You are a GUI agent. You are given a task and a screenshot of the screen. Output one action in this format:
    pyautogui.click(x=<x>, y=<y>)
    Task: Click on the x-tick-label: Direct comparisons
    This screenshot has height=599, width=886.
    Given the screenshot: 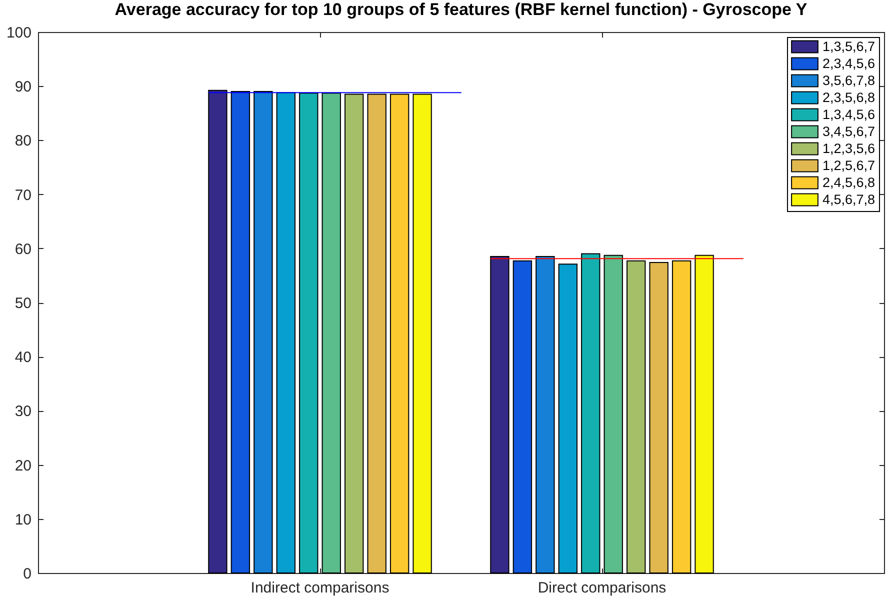 What is the action you would take?
    pyautogui.click(x=602, y=588)
    